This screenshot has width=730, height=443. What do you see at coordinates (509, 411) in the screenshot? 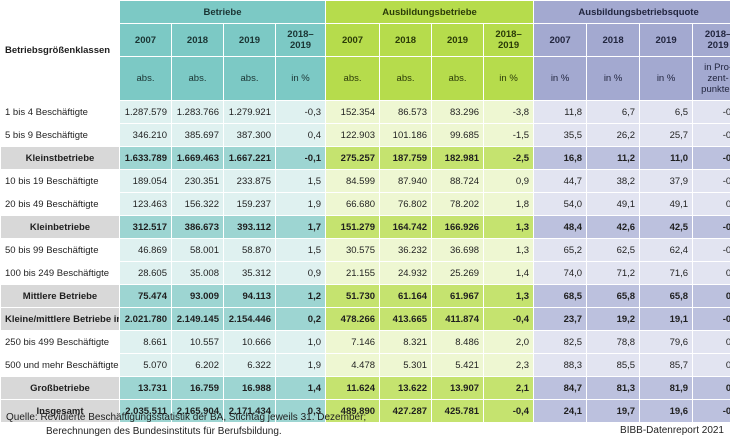
I see `table-cell: -0,4` at bounding box center [509, 411].